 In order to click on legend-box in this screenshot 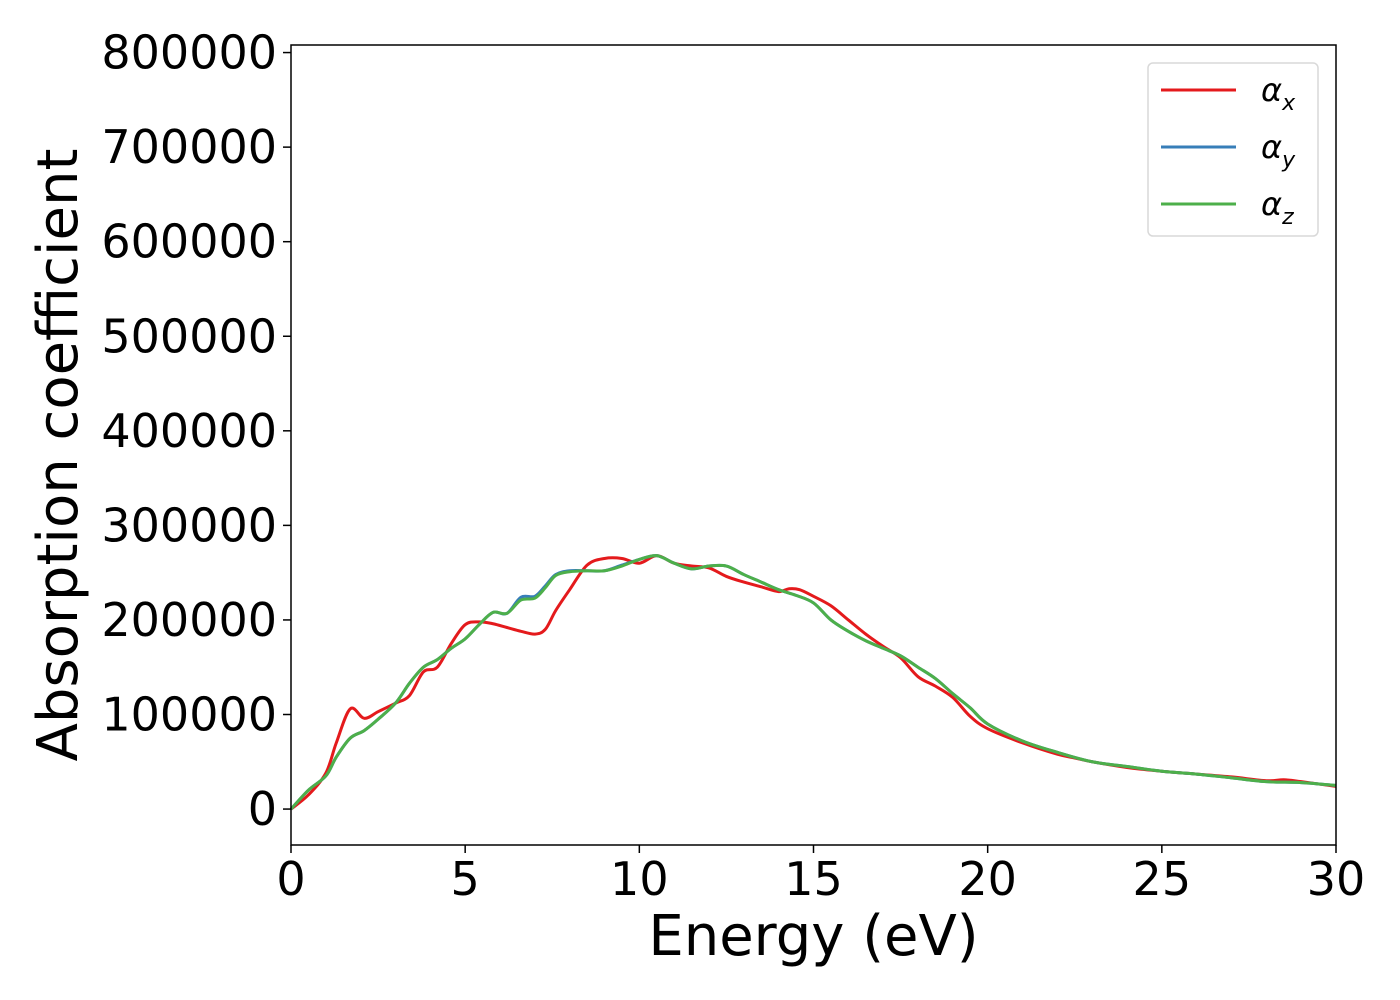, I will do `click(1233, 149)`.